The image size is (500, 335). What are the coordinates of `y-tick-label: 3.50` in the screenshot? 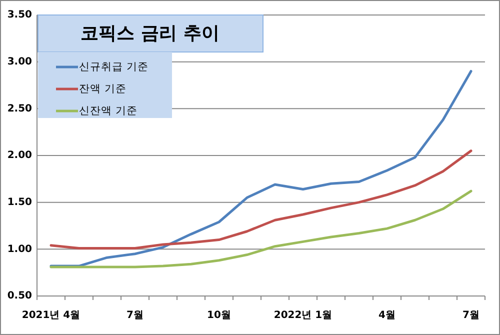 It's located at (19, 15).